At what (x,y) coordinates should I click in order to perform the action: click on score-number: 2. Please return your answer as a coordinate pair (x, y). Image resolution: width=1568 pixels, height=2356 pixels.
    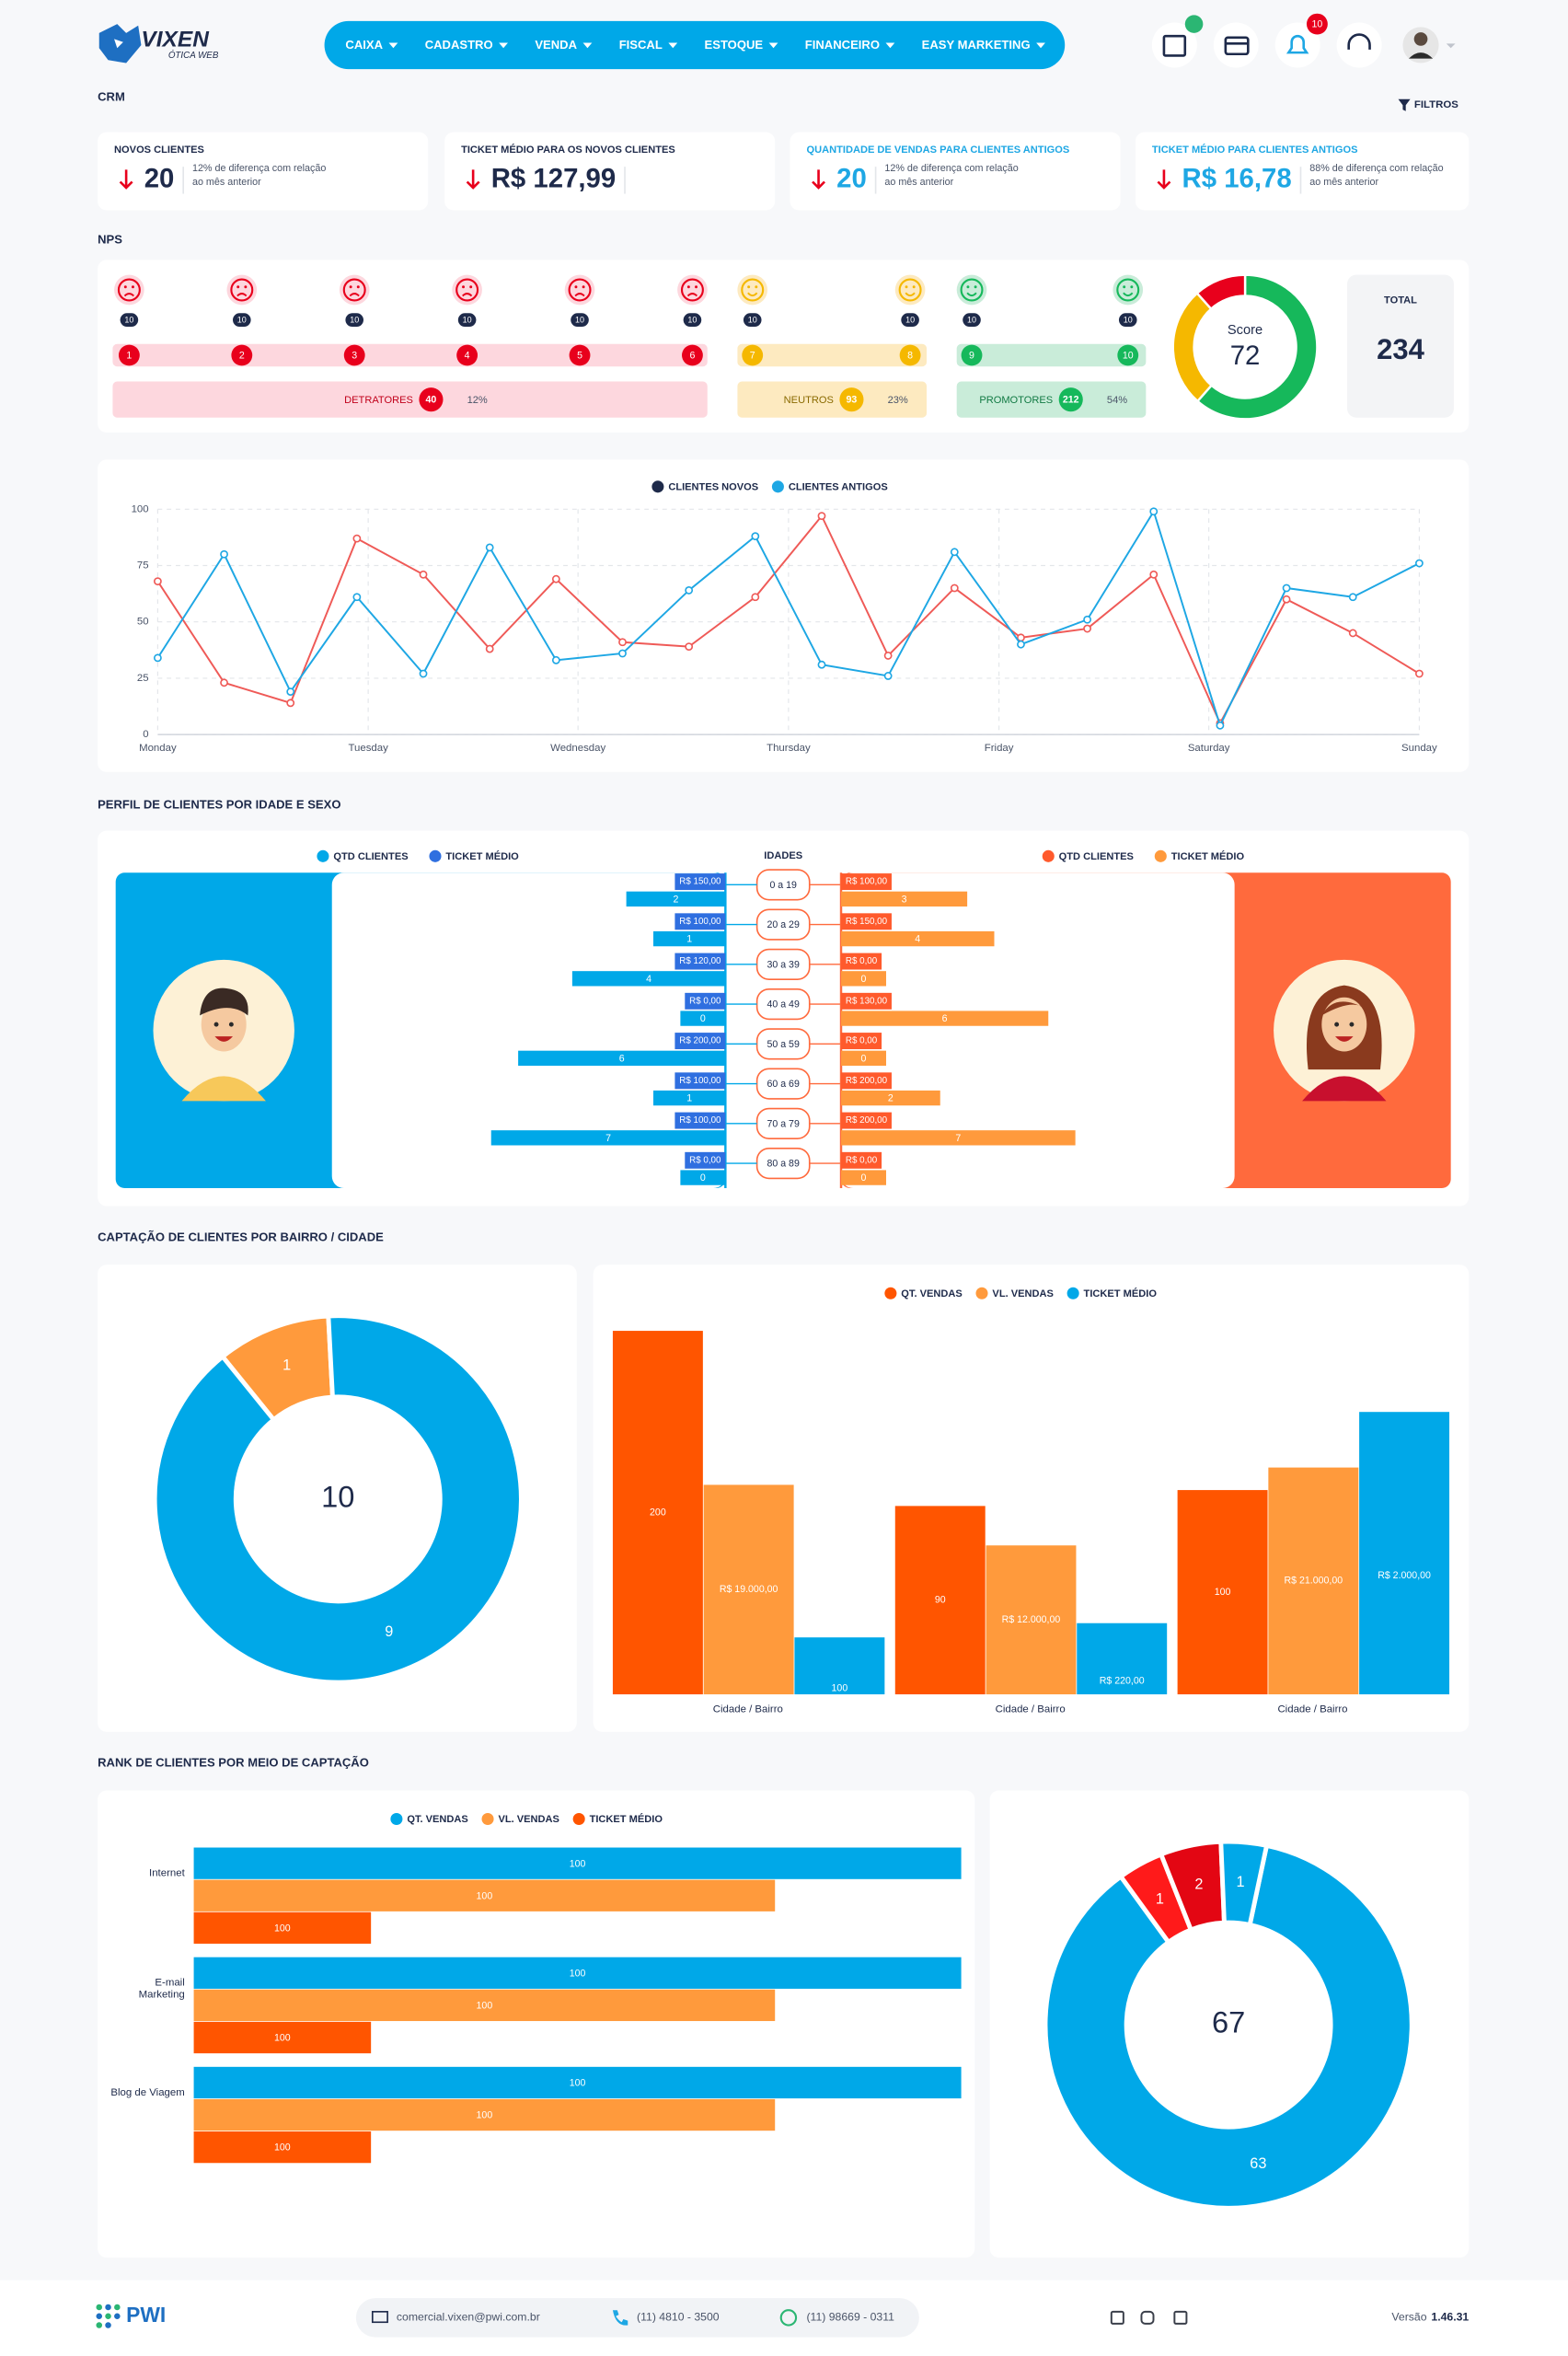
    Looking at the image, I should click on (242, 356).